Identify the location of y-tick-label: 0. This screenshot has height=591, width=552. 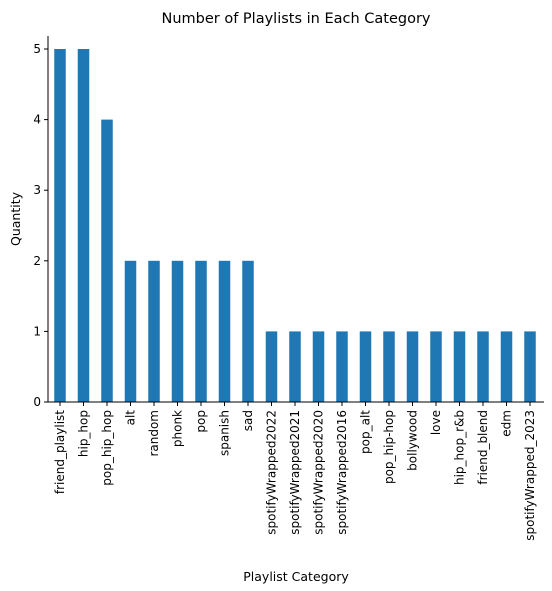
(37, 402).